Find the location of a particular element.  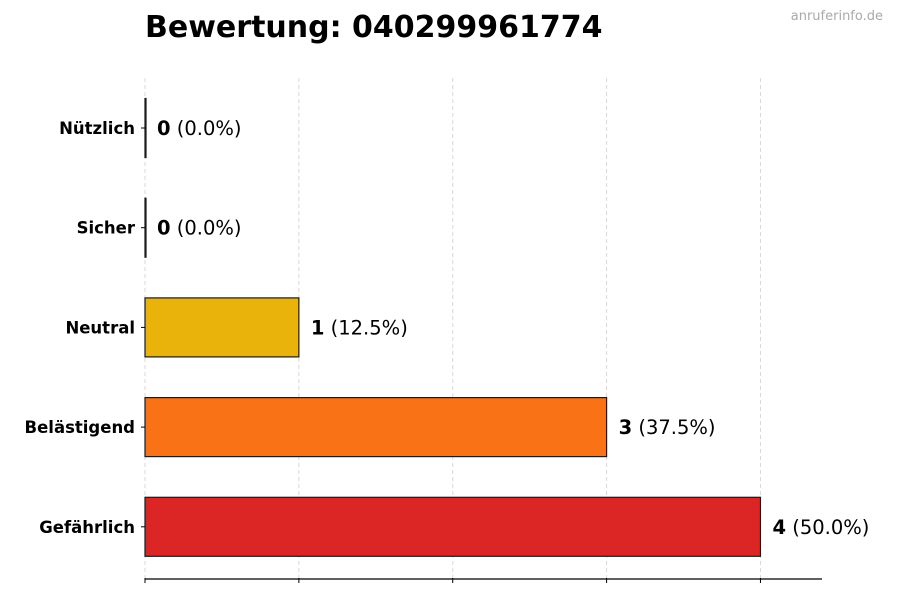

value-count: 4 is located at coordinates (779, 527).